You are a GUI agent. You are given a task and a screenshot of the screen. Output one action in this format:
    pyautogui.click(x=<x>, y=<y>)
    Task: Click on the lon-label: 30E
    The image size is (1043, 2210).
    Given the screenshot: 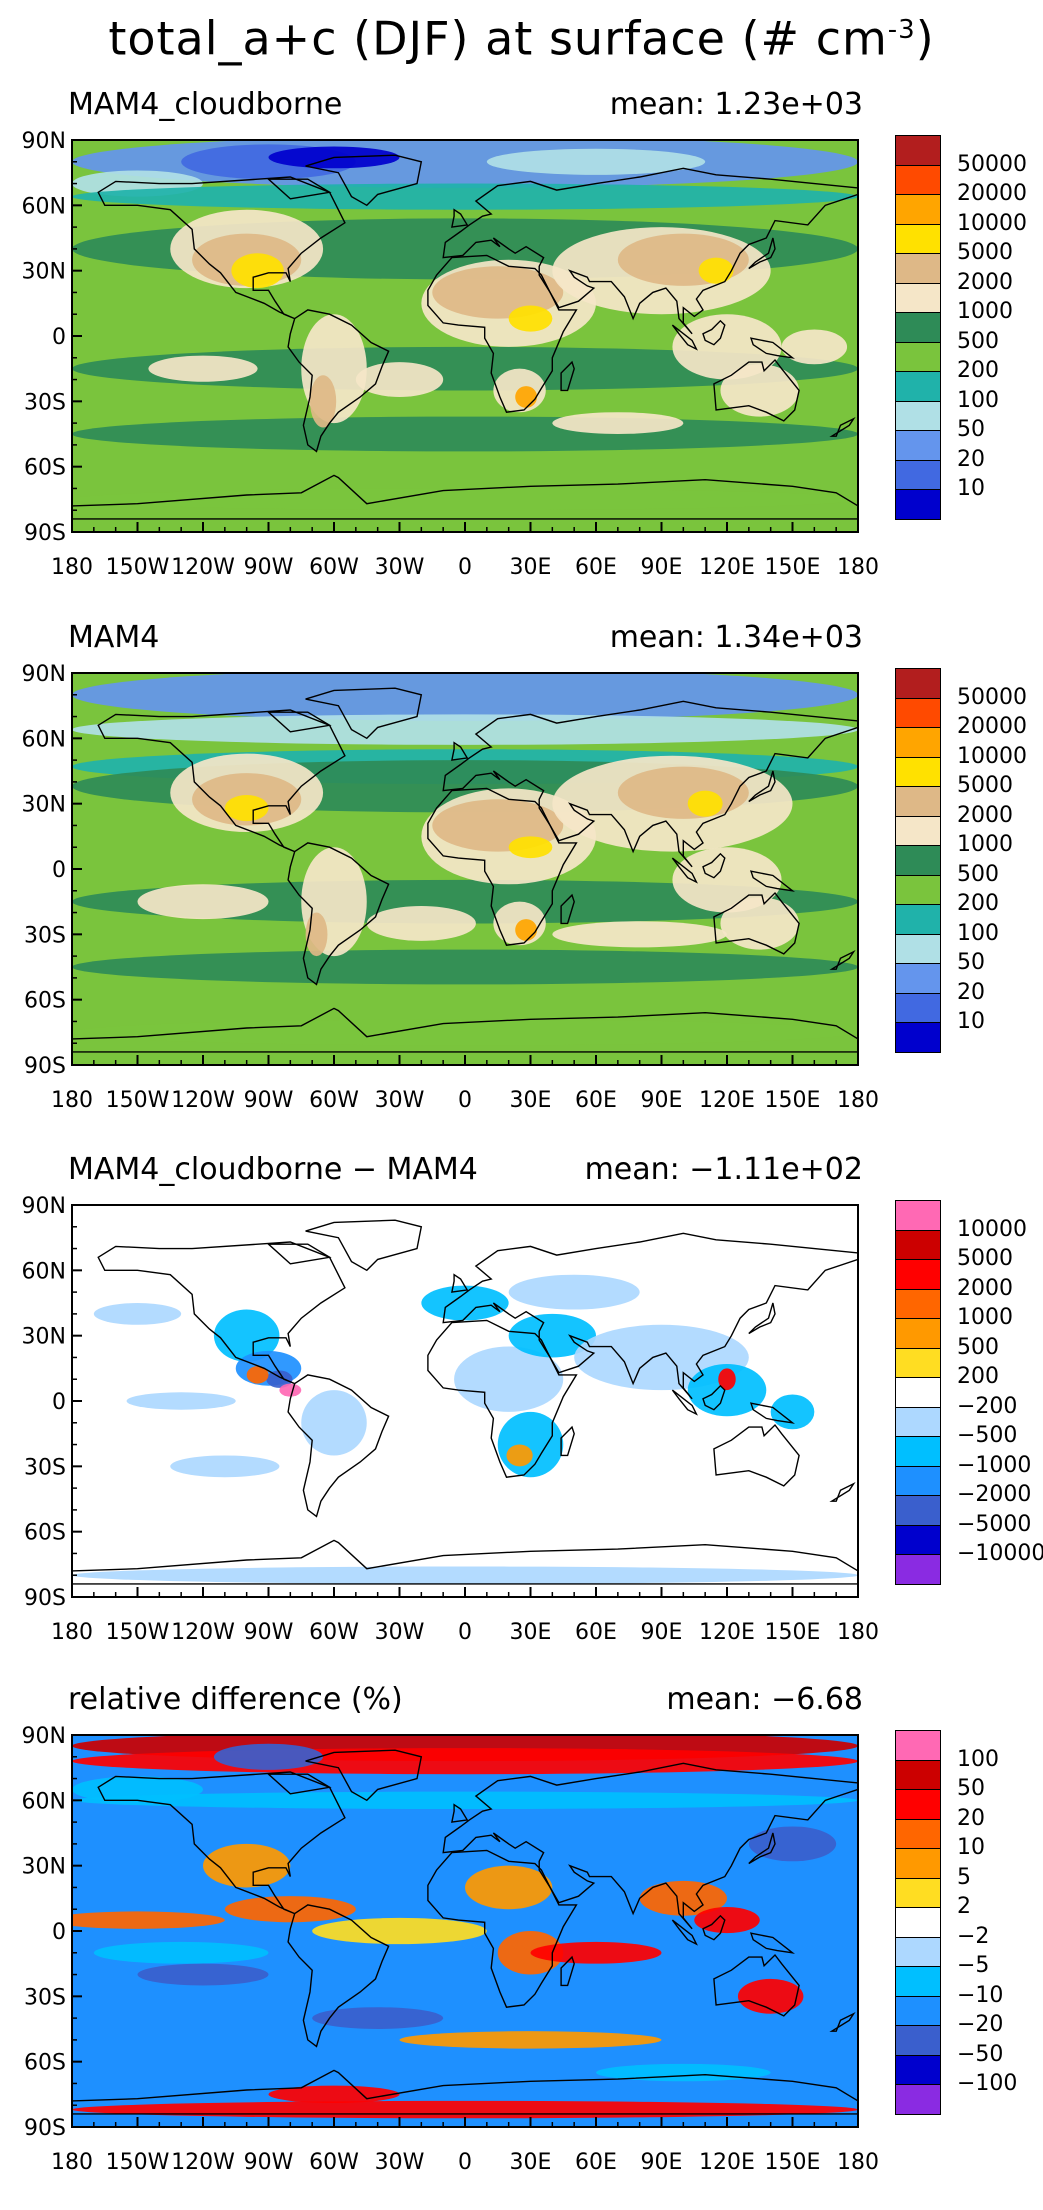 What is the action you would take?
    pyautogui.click(x=531, y=567)
    